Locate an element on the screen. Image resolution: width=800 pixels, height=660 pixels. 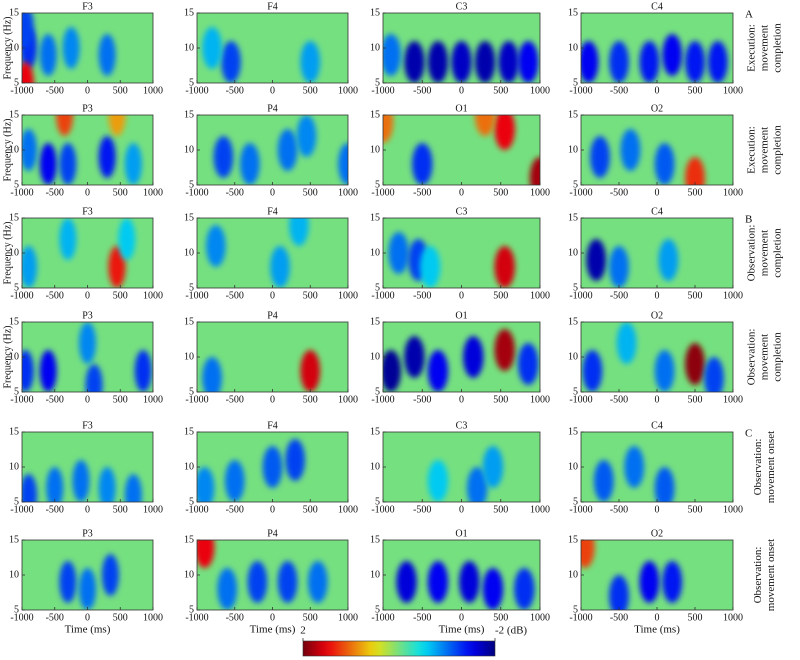
y-axis-label: Frequency (Hz) is located at coordinates (7, 356).